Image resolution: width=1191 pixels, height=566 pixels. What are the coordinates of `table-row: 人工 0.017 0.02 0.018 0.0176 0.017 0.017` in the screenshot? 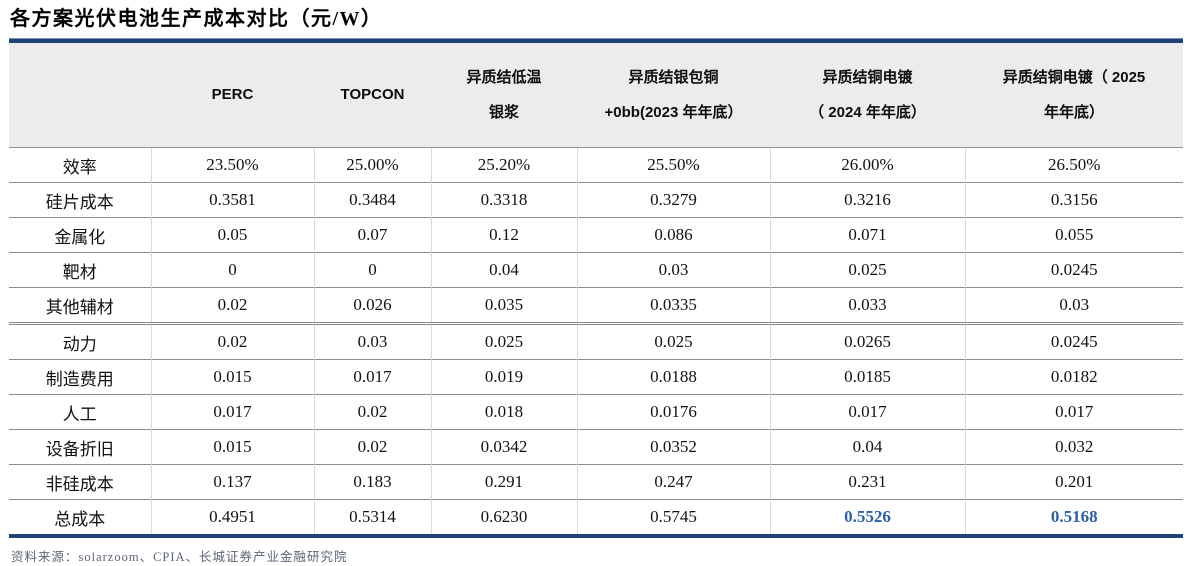 It's located at (596, 412).